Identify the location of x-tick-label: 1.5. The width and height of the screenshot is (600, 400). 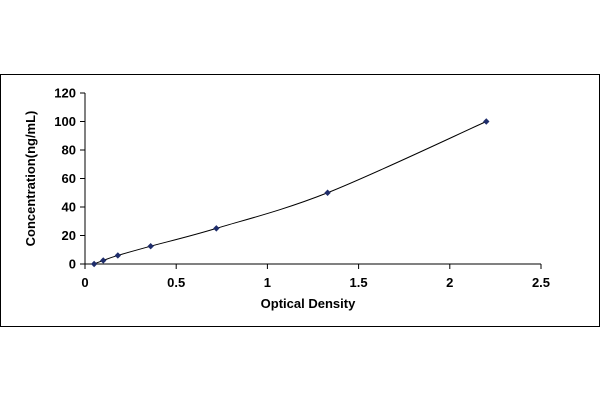
(359, 282).